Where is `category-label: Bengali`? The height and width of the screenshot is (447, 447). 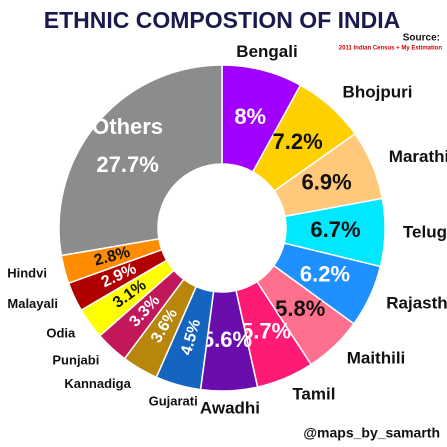
category-label: Bengali is located at coordinates (266, 51).